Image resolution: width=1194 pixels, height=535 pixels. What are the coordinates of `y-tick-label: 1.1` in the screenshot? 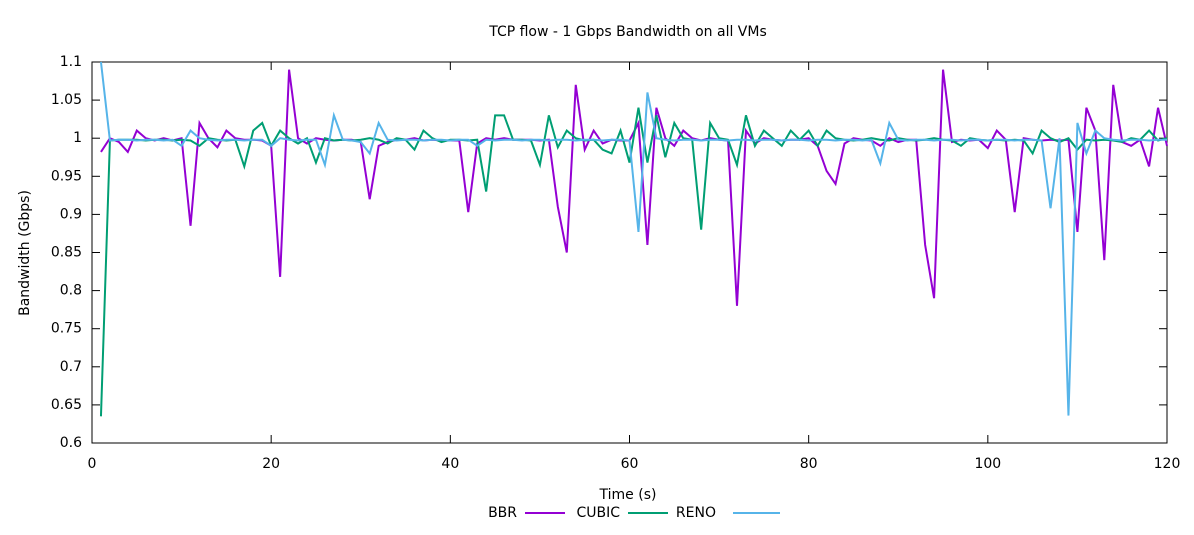 It's located at (71, 62).